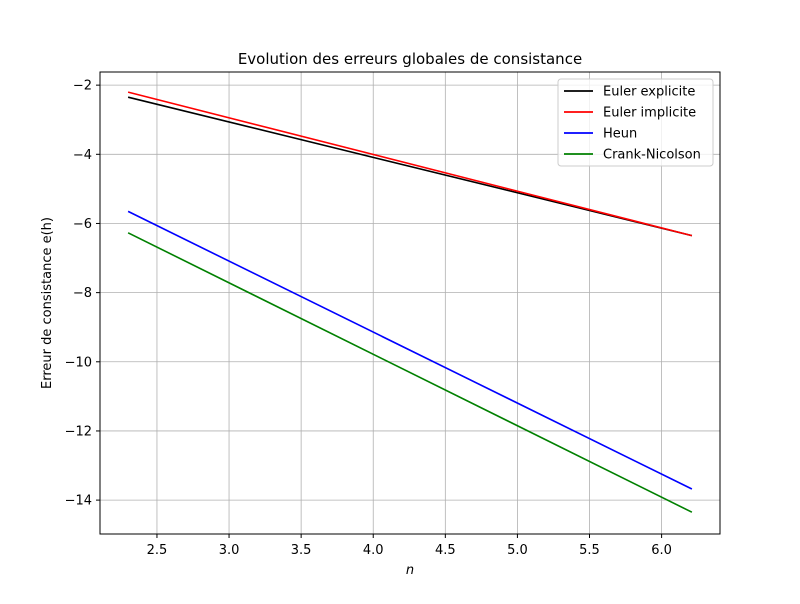 Image resolution: width=800 pixels, height=604 pixels. What do you see at coordinates (649, 92) in the screenshot?
I see `legend-label: Euler explicite` at bounding box center [649, 92].